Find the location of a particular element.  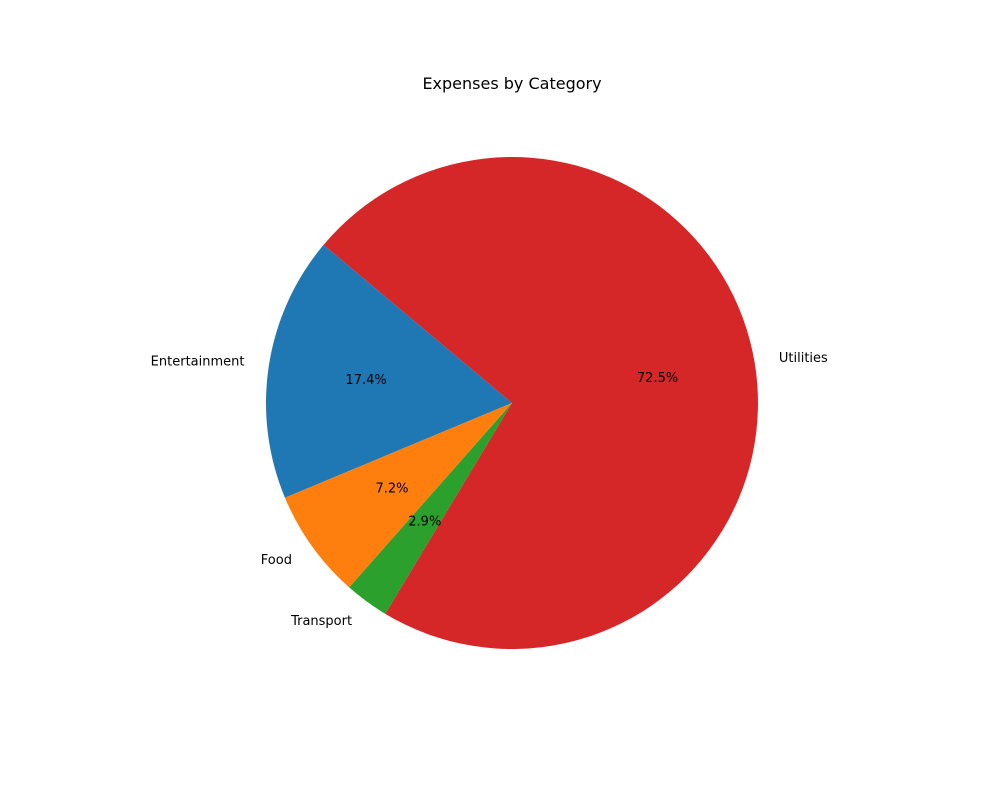

pie-slice-food is located at coordinates (398, 495).